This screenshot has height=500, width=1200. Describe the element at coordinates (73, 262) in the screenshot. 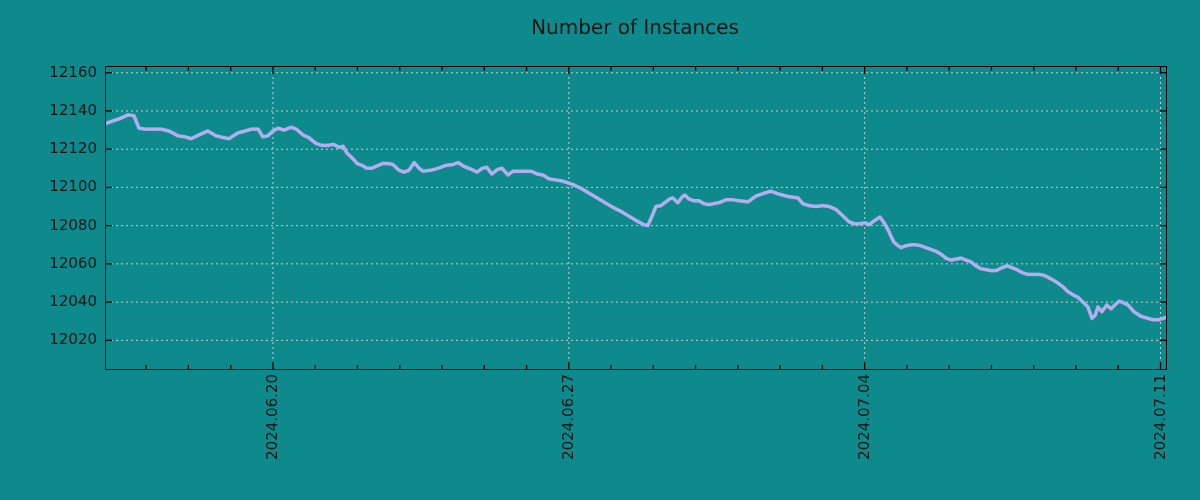

I see `y-axis-tick-label: 12060` at that location.